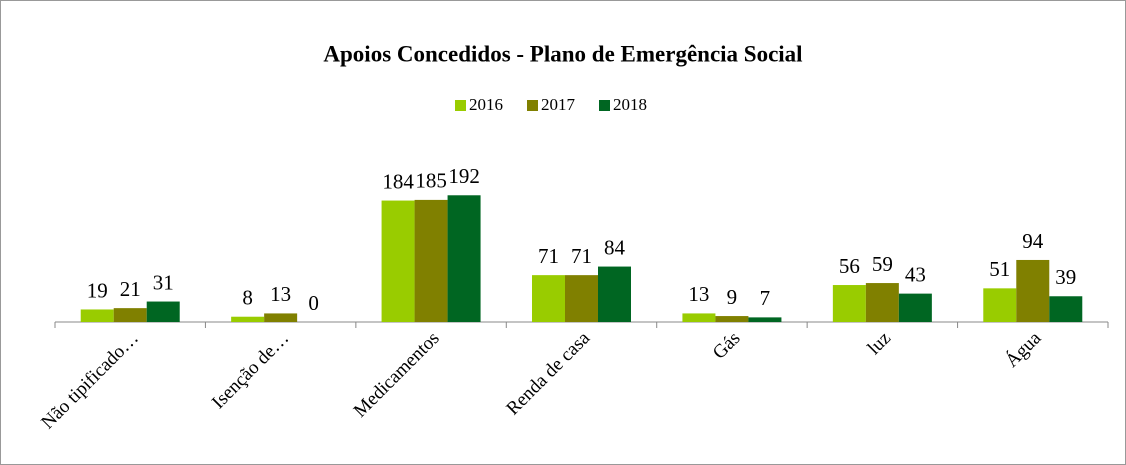 This screenshot has height=465, width=1126. Describe the element at coordinates (882, 264) in the screenshot. I see `value-label: 59` at that location.